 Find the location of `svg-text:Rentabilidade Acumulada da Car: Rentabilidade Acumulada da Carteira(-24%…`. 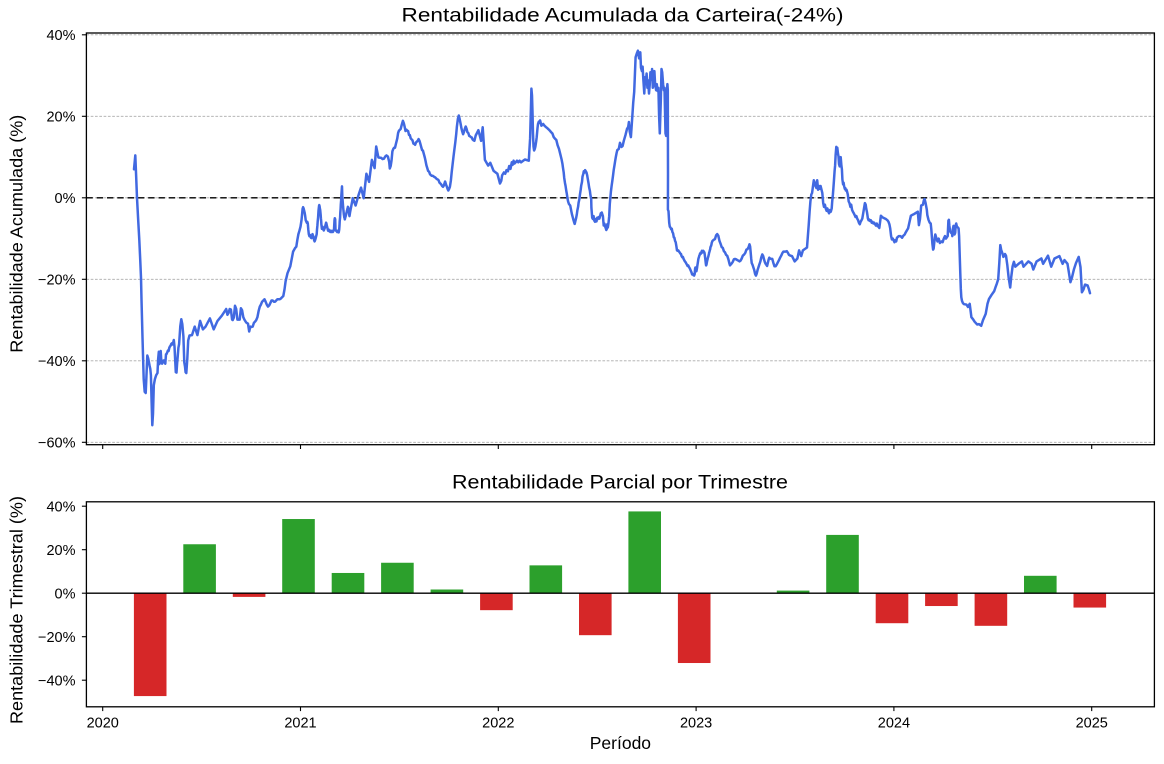

svg-text:Rentabilidade Acumulada da Car: Rentabilidade Acumulada da Carteira(-24%… is located at coordinates (623, 15).